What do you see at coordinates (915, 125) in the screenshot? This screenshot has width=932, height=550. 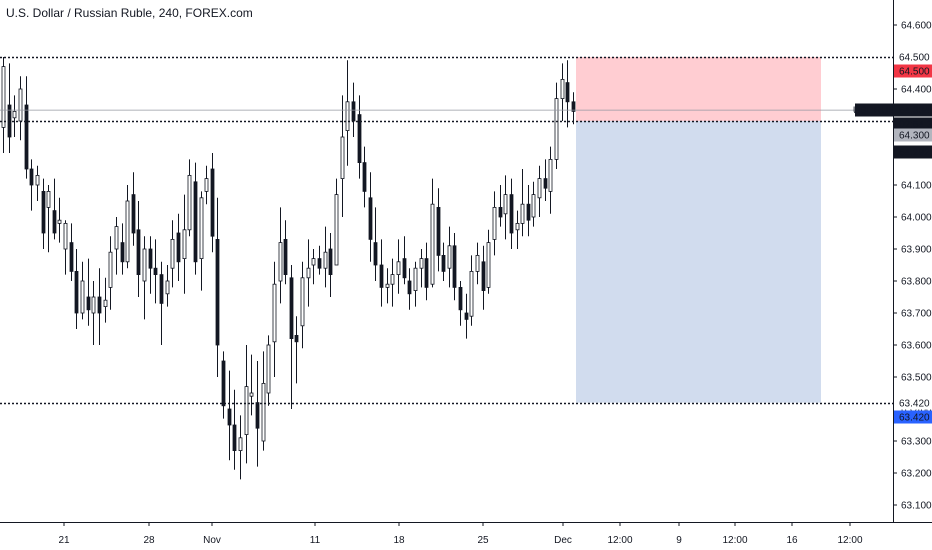 I see `price-tag-label: 02:54:34` at bounding box center [915, 125].